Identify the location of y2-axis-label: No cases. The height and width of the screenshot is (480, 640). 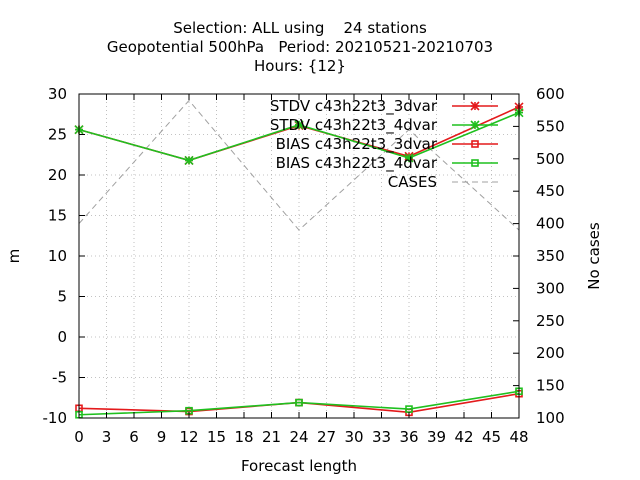
(594, 256).